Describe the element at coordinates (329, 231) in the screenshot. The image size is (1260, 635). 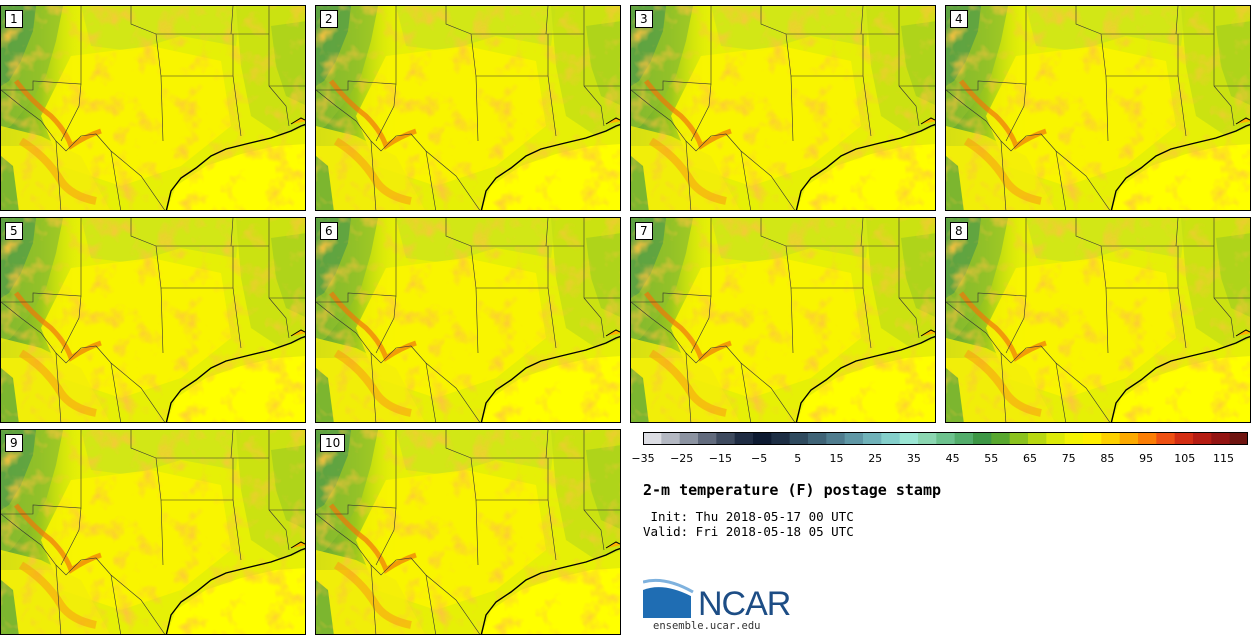
I see `member-label: 6` at that location.